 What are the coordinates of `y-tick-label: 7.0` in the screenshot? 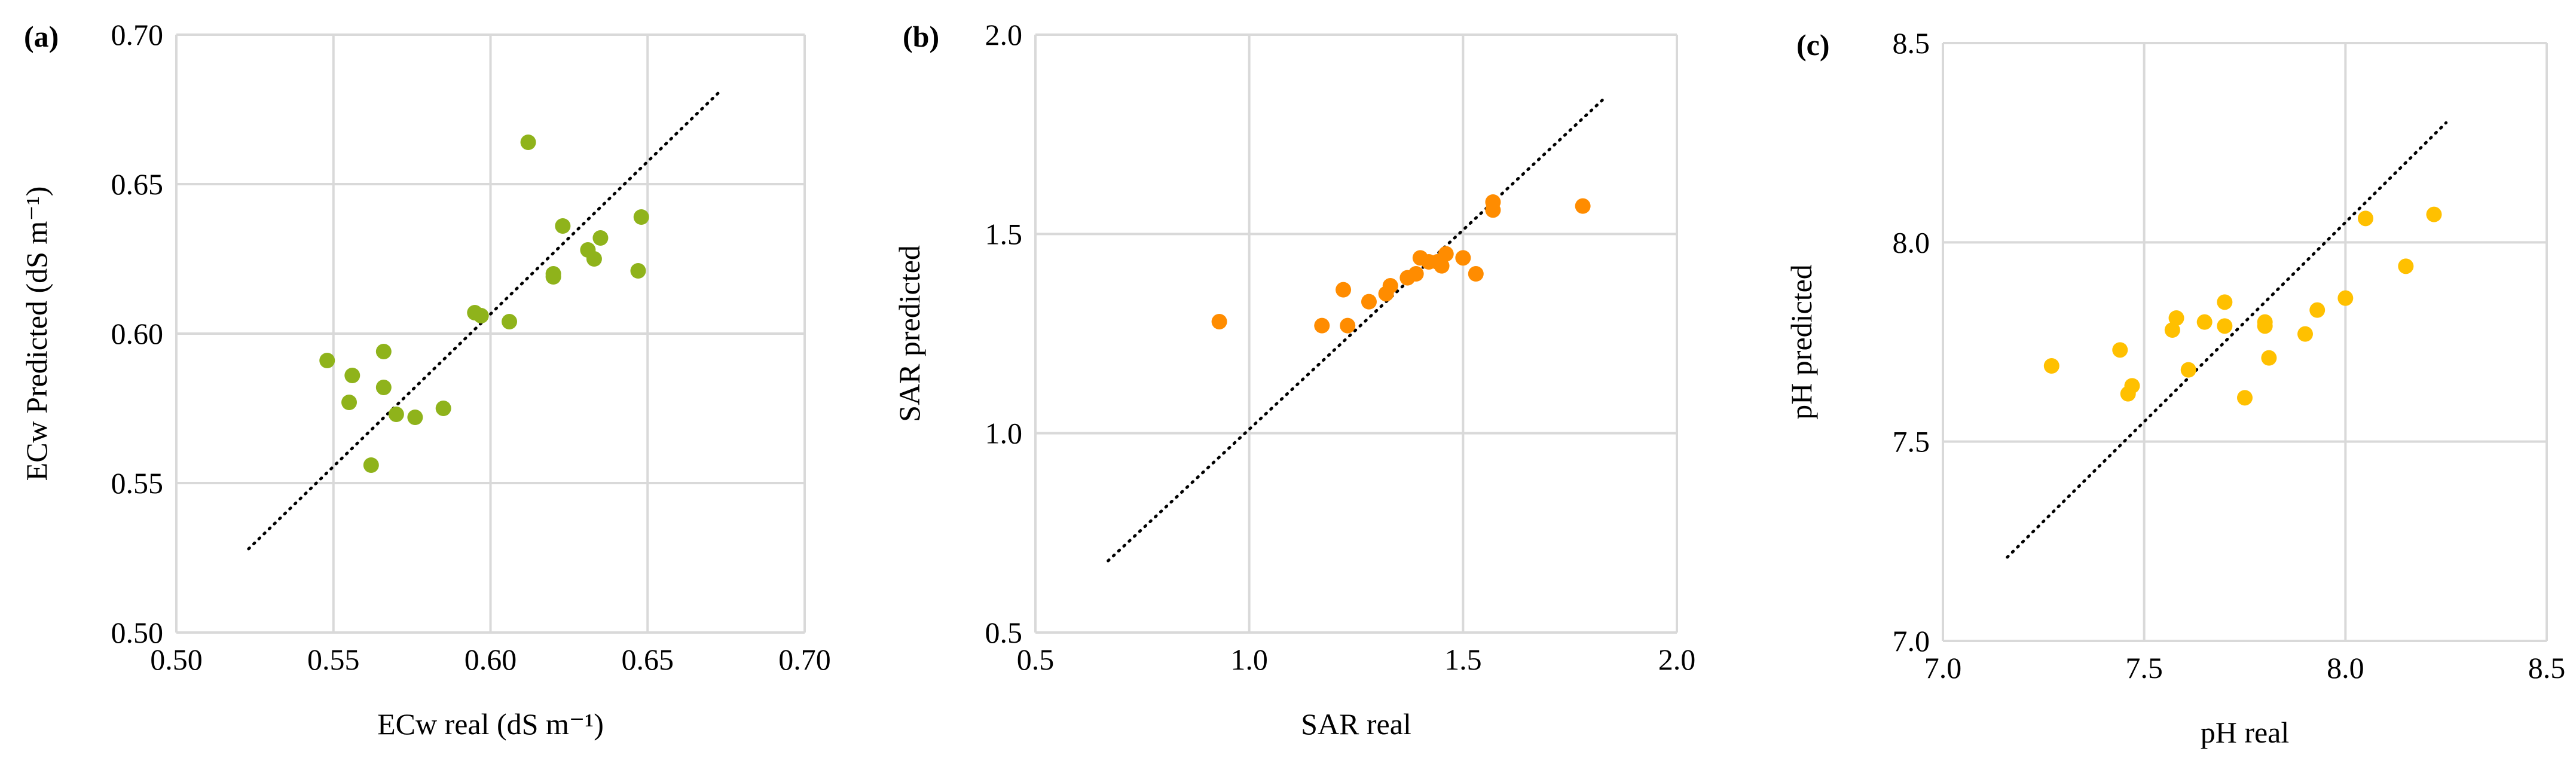 It's located at (1911, 641).